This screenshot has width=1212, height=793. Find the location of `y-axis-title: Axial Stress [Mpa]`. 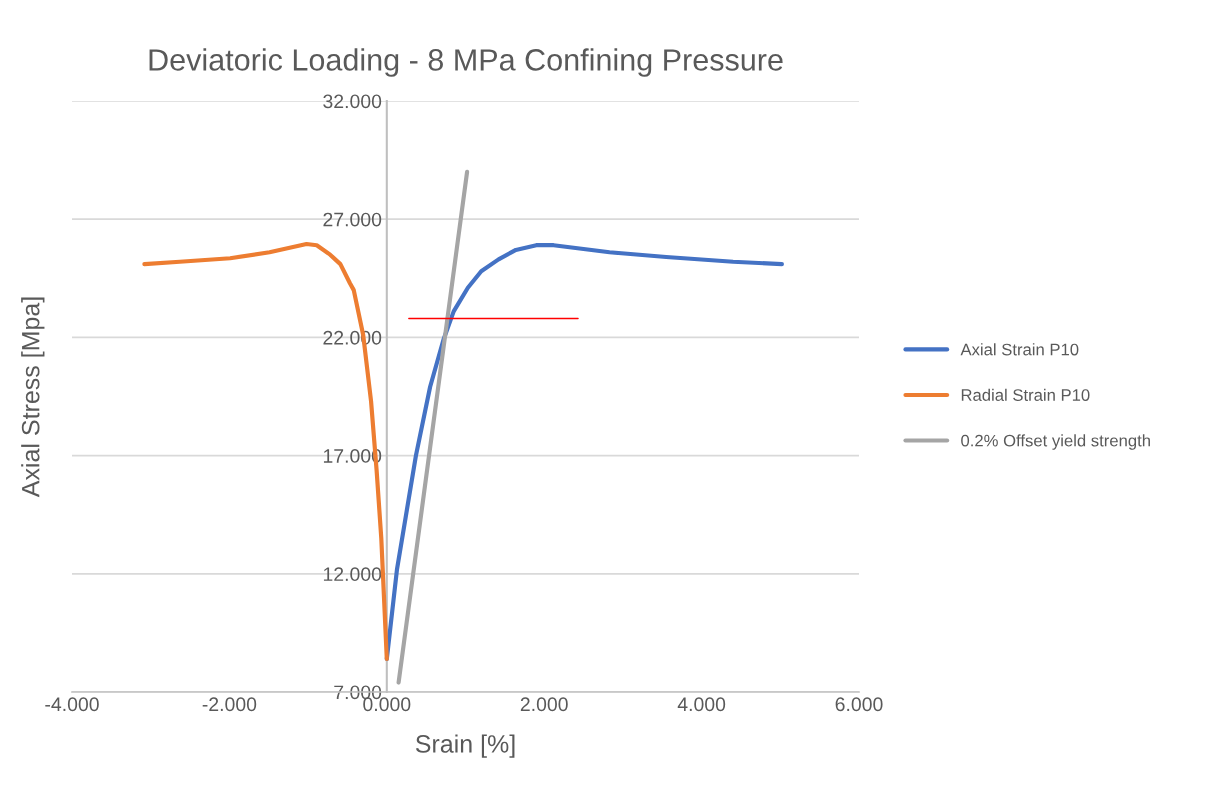

y-axis-title: Axial Stress [Mpa] is located at coordinates (33, 397).